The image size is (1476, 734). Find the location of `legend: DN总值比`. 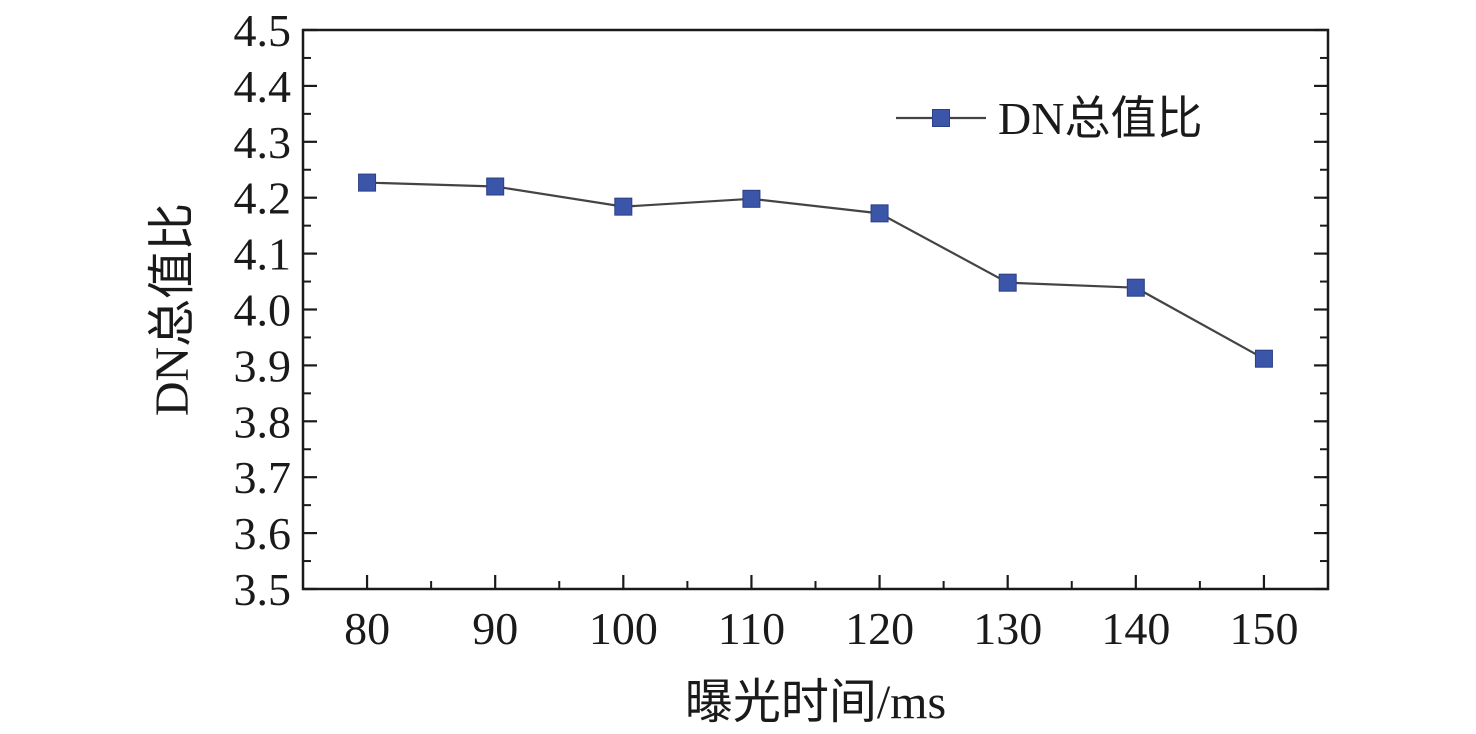

legend: DN总值比 is located at coordinates (1049, 118).